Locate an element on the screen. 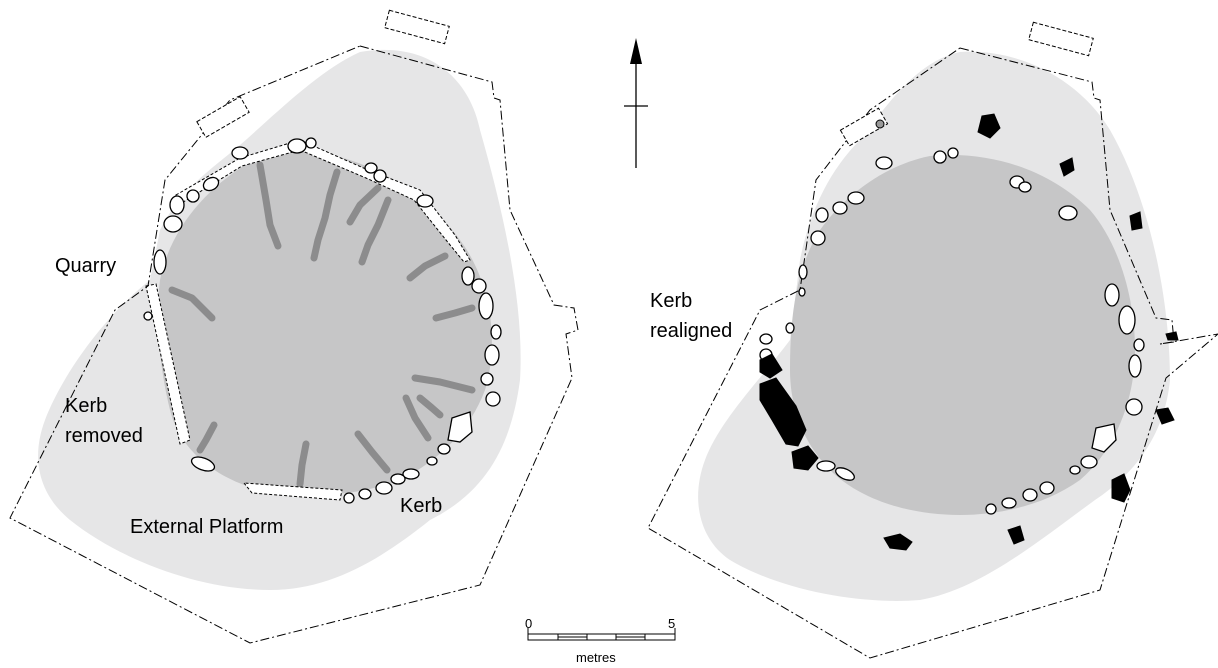  right-marker-box-west is located at coordinates (864, 127).